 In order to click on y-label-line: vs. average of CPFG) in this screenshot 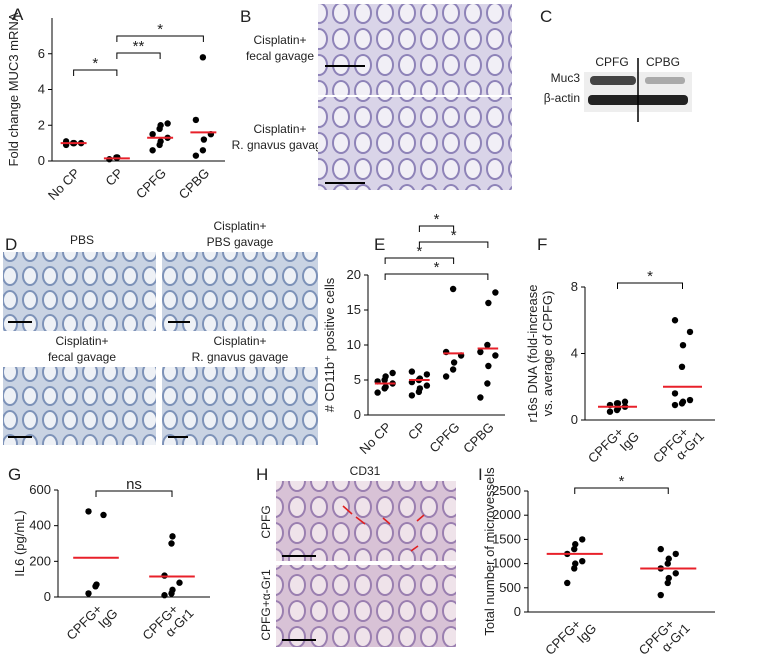, I will do `click(547, 354)`.